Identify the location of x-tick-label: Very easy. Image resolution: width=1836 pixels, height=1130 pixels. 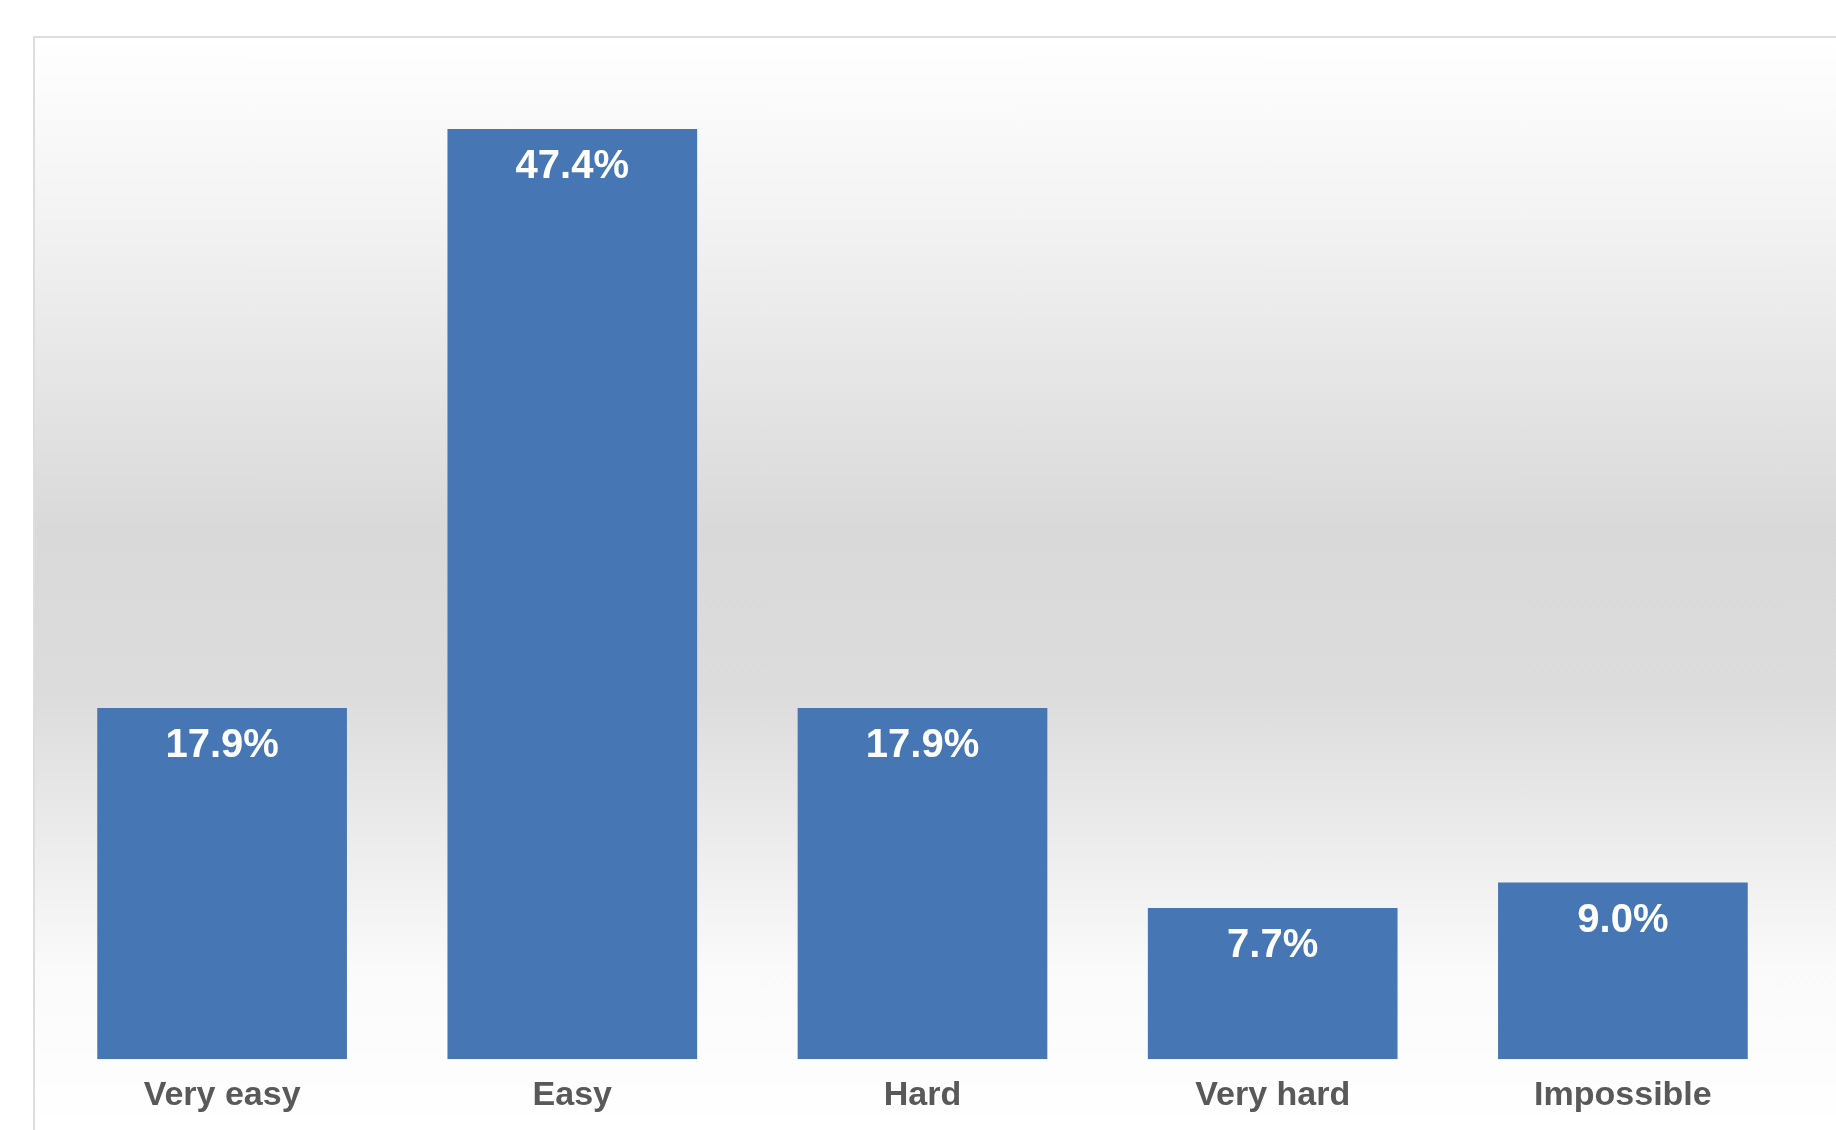
(222, 1092).